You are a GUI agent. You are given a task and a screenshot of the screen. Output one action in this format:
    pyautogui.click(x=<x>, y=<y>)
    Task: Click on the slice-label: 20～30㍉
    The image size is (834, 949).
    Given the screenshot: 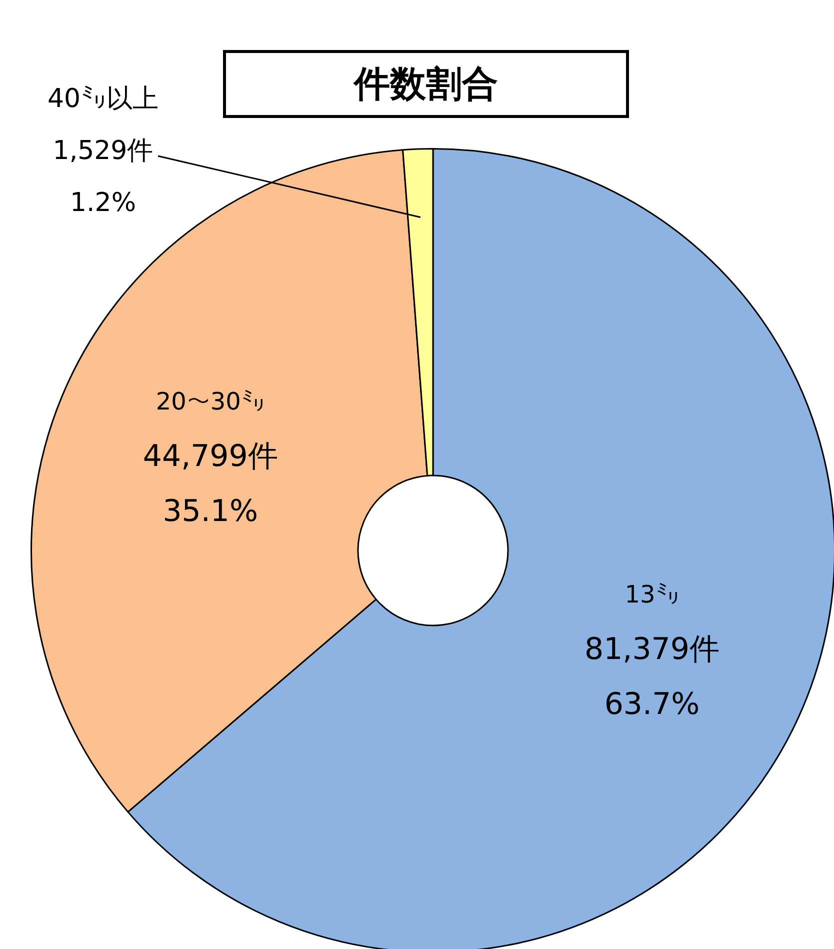 What is the action you would take?
    pyautogui.click(x=210, y=401)
    